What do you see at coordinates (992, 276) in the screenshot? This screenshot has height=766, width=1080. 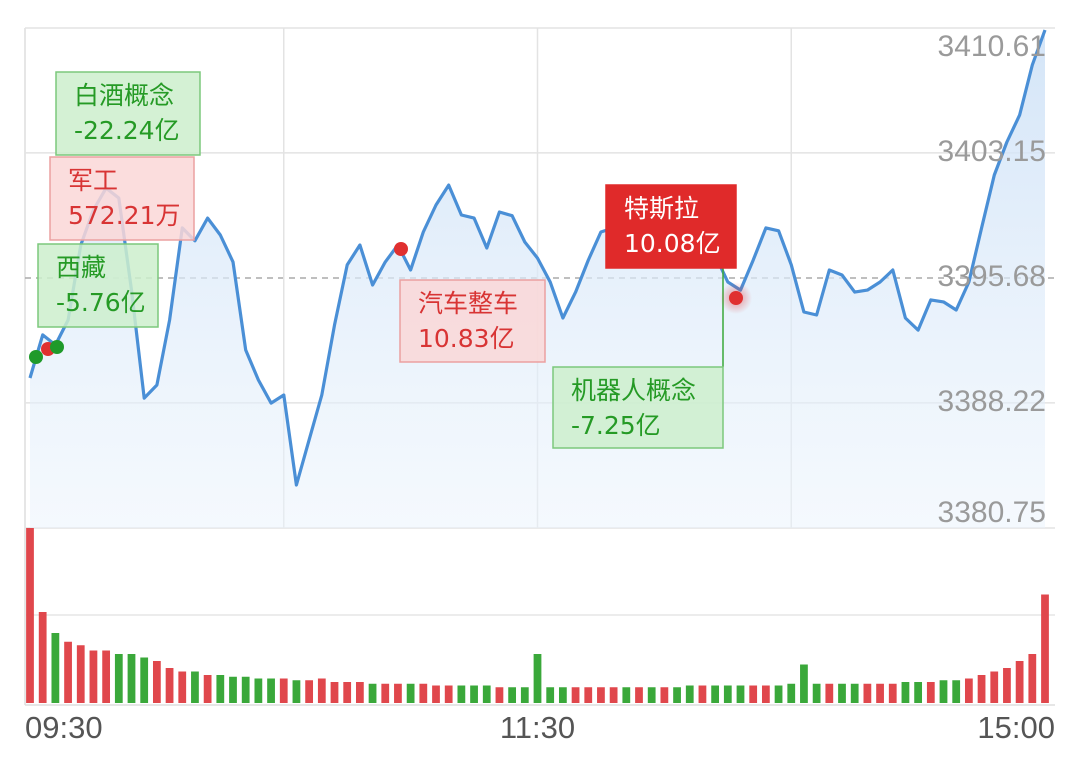 I see `y-tick-label: 3395.68` at bounding box center [992, 276].